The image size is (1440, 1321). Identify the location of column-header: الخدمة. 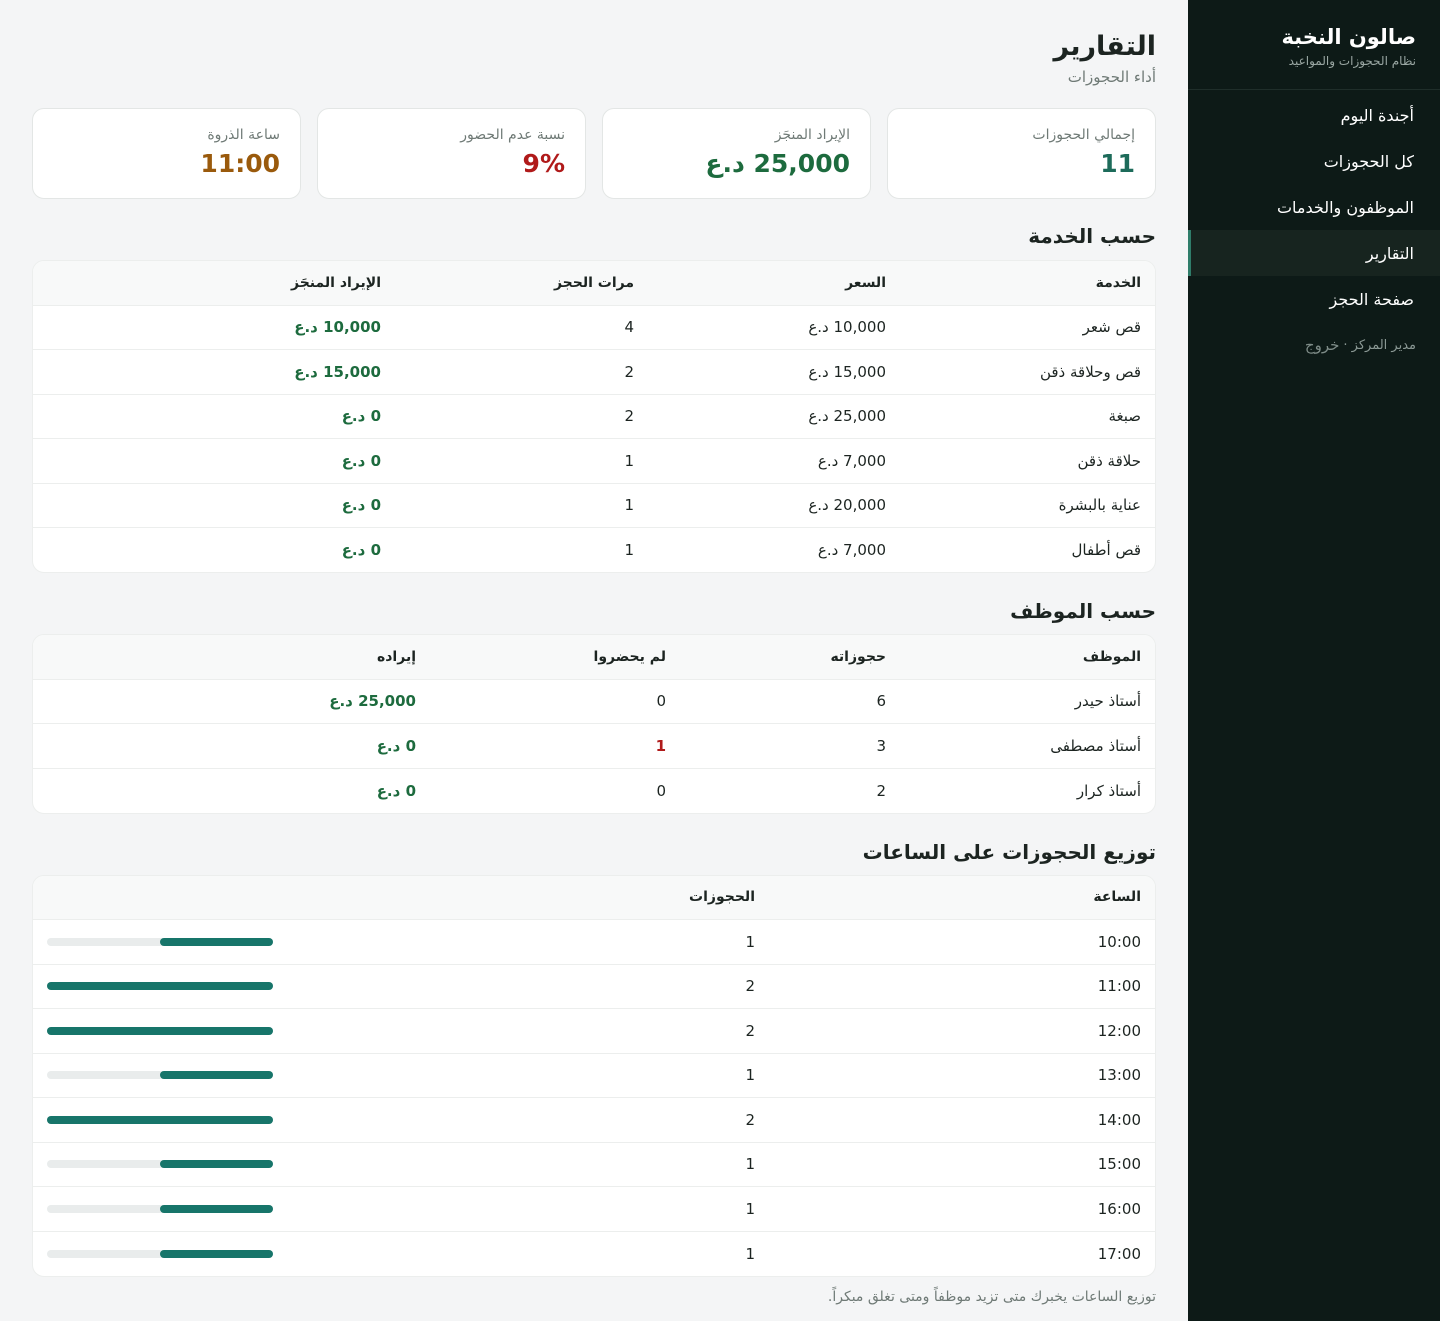
(1027, 283).